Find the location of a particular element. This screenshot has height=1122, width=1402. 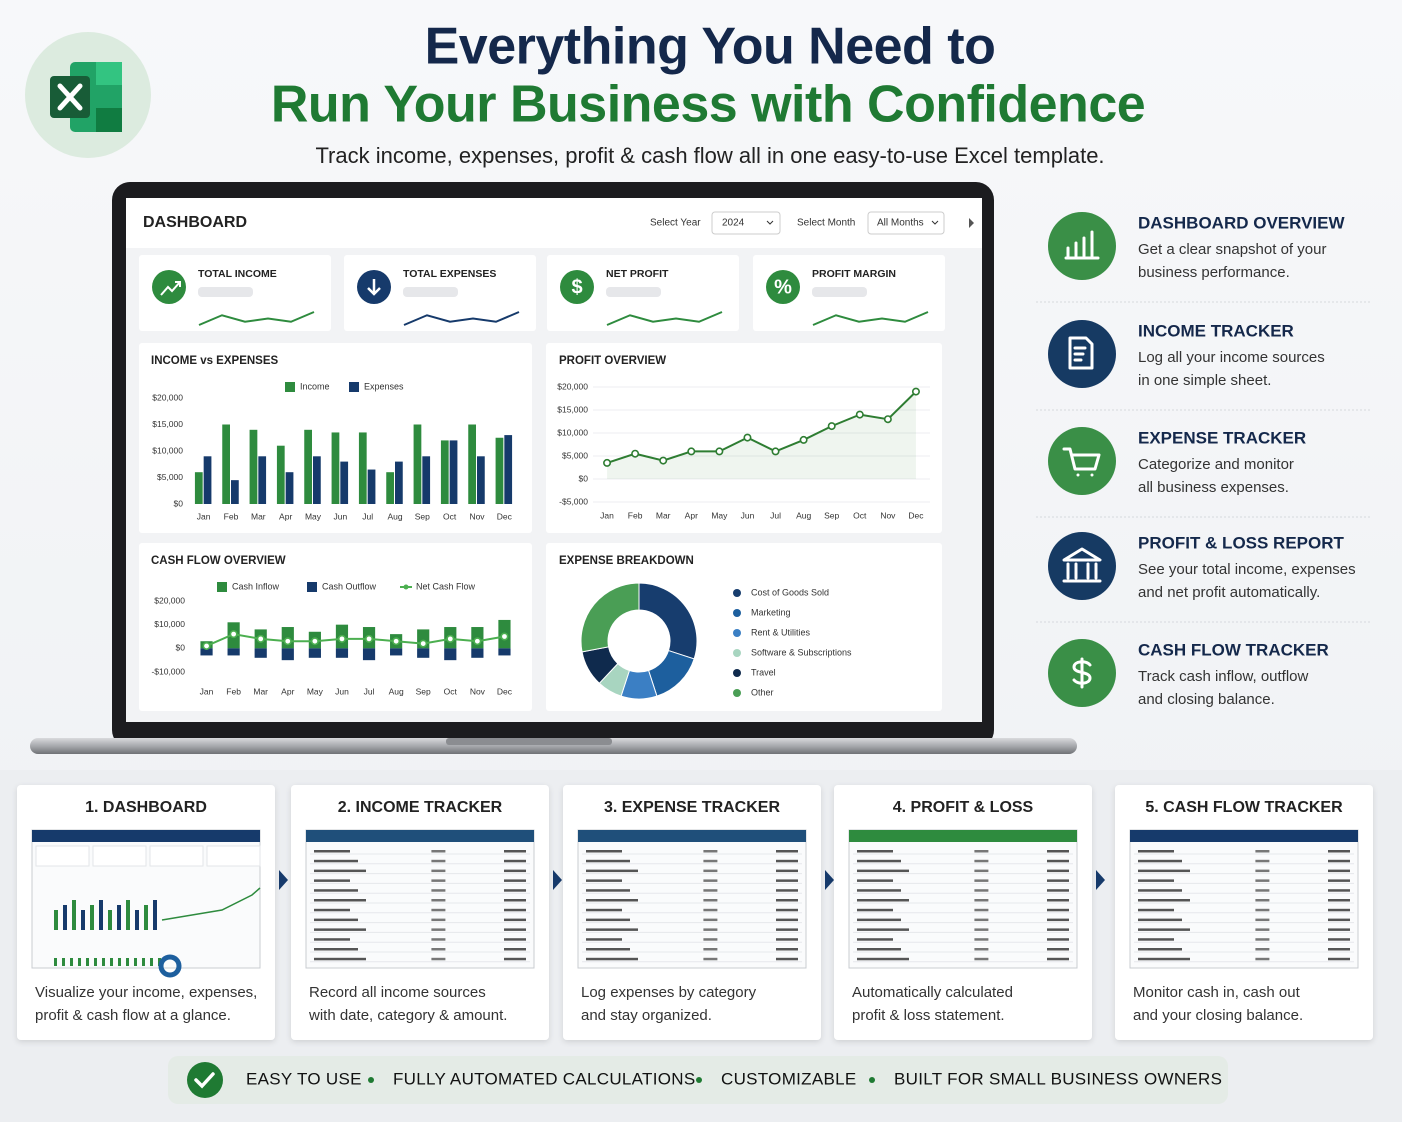

x-tick-label: Nov is located at coordinates (888, 515).